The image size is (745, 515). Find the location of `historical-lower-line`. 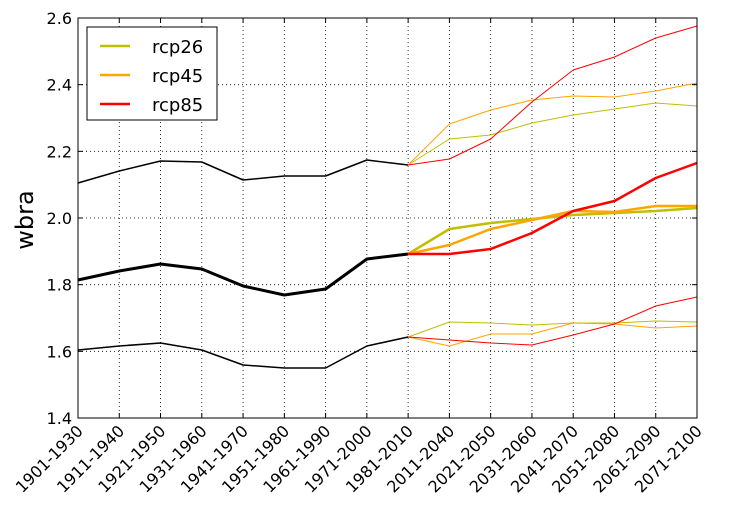

historical-lower-line is located at coordinates (243, 352).